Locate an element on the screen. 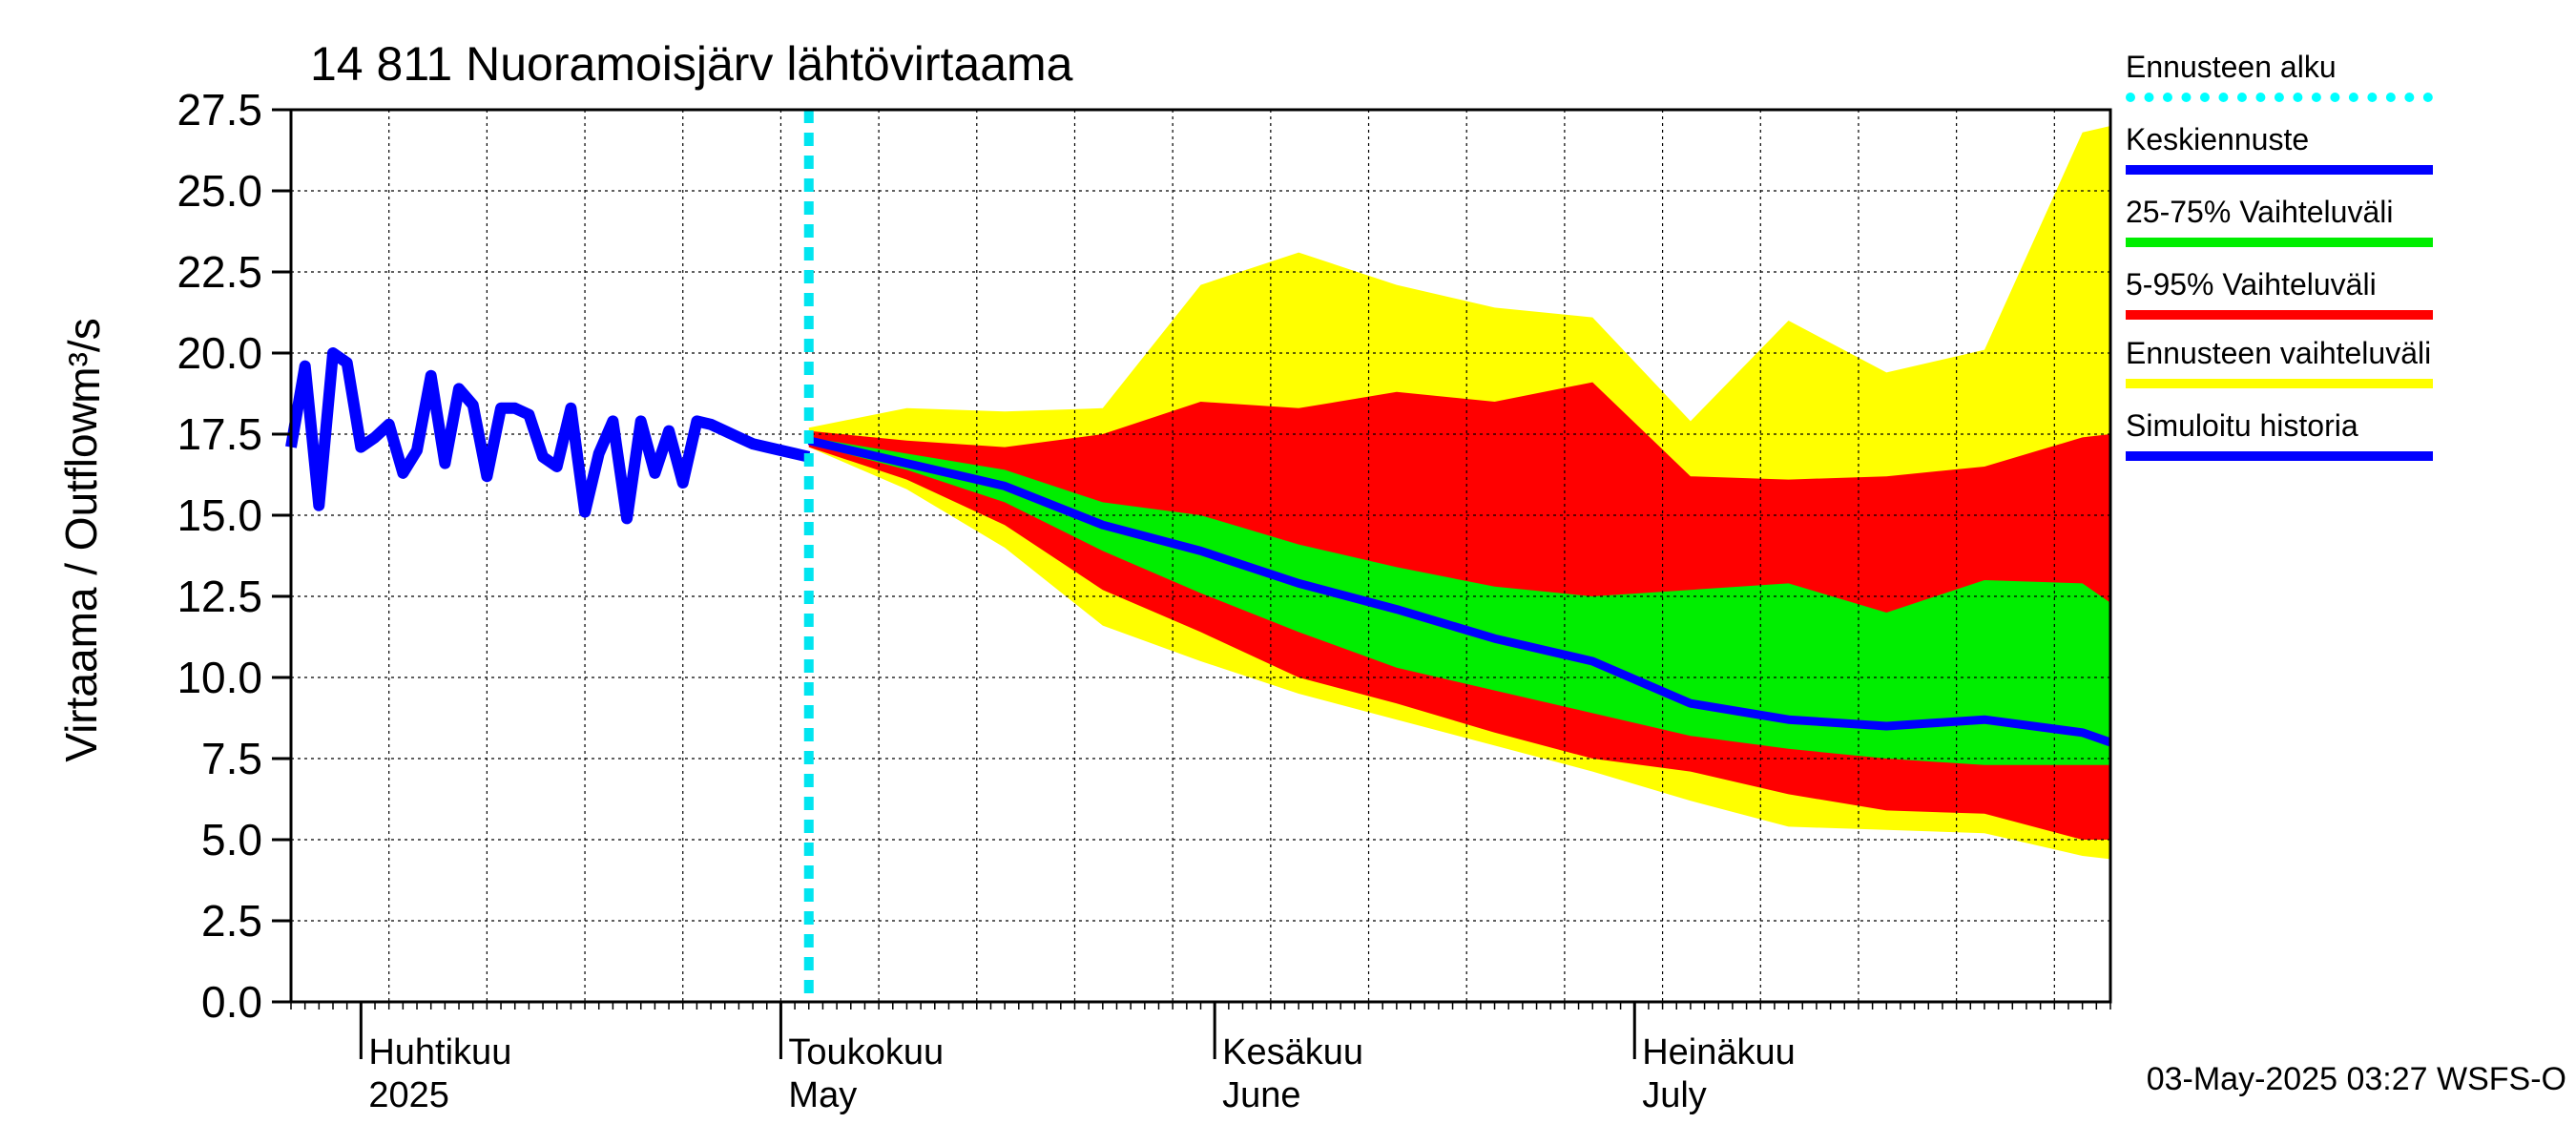 This screenshot has height=1145, width=2576. legend-item-history: Simuloitu historia is located at coordinates (2283, 434).